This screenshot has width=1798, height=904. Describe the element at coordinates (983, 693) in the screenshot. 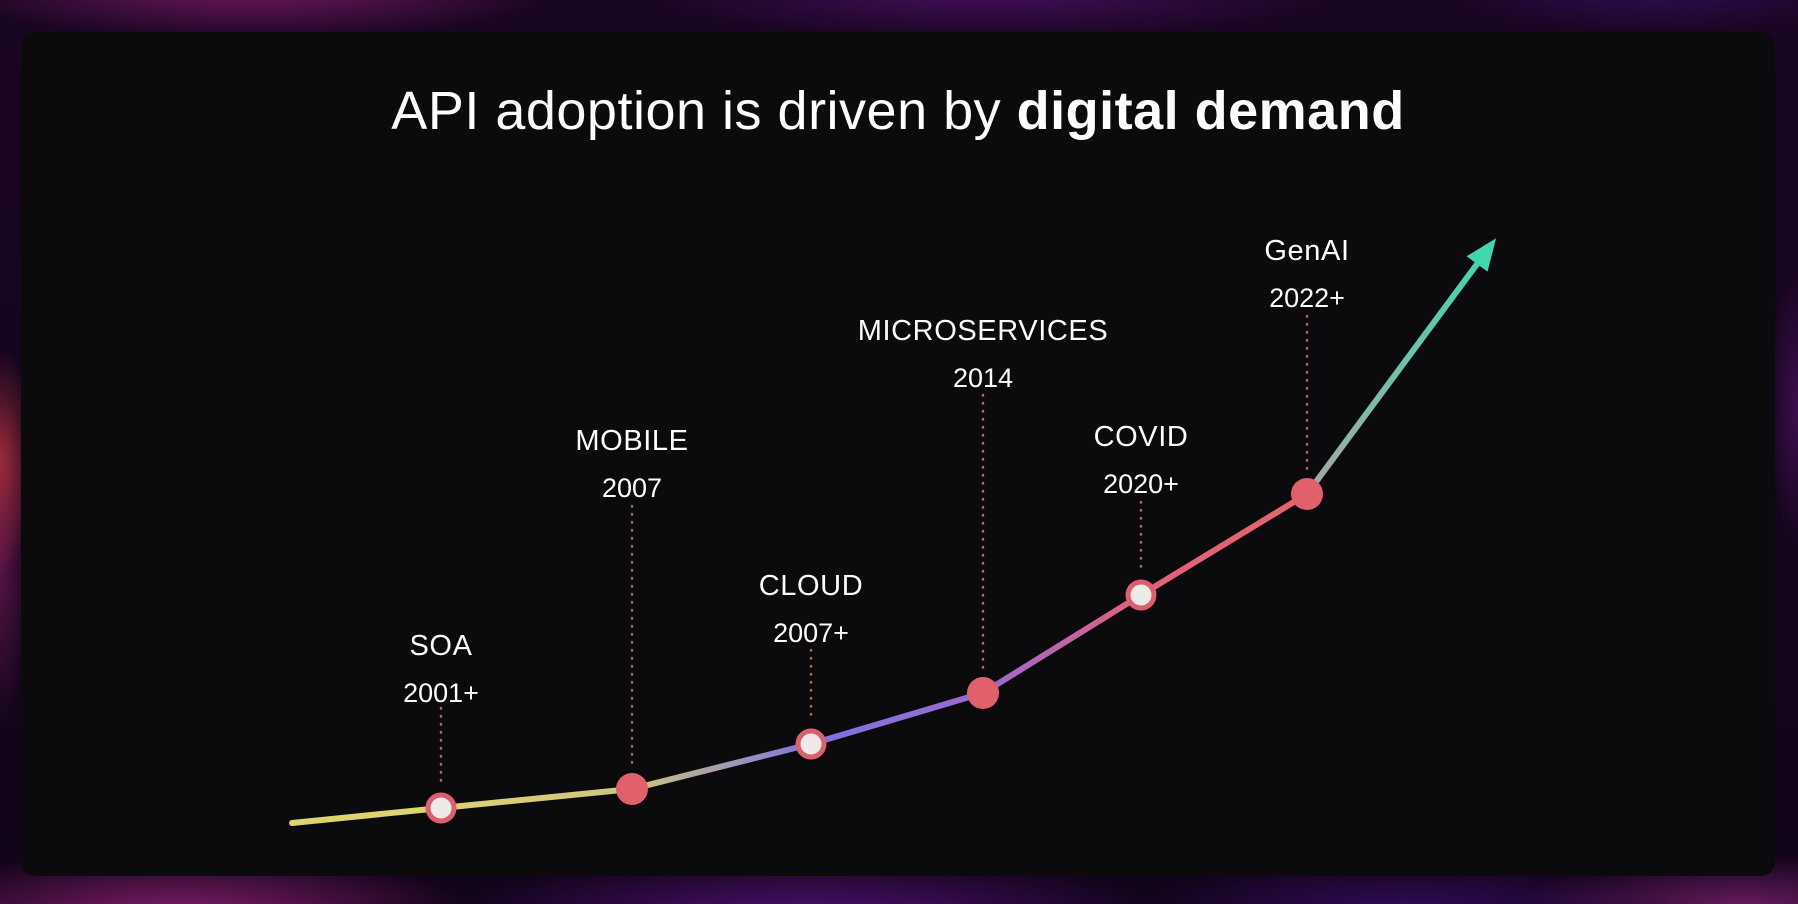

I see `milestone-marker-microservices` at that location.